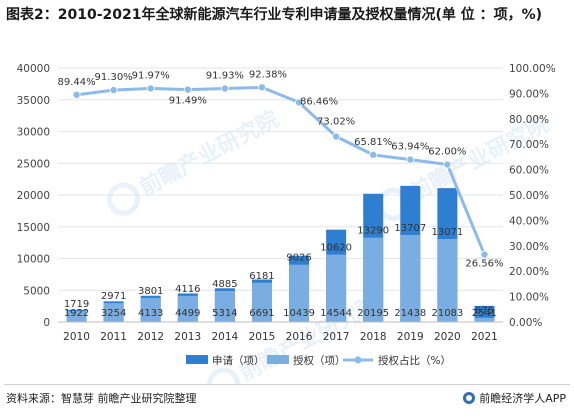 The width and height of the screenshot is (574, 419). I want to click on watermark-1: 前瞻产业研究院, so click(195, 161).